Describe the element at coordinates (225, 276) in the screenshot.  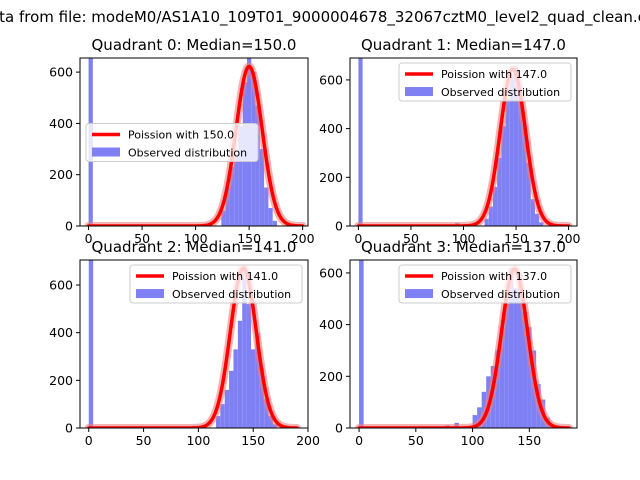
I see `legend-curve-label: Poission with 141.0` at that location.